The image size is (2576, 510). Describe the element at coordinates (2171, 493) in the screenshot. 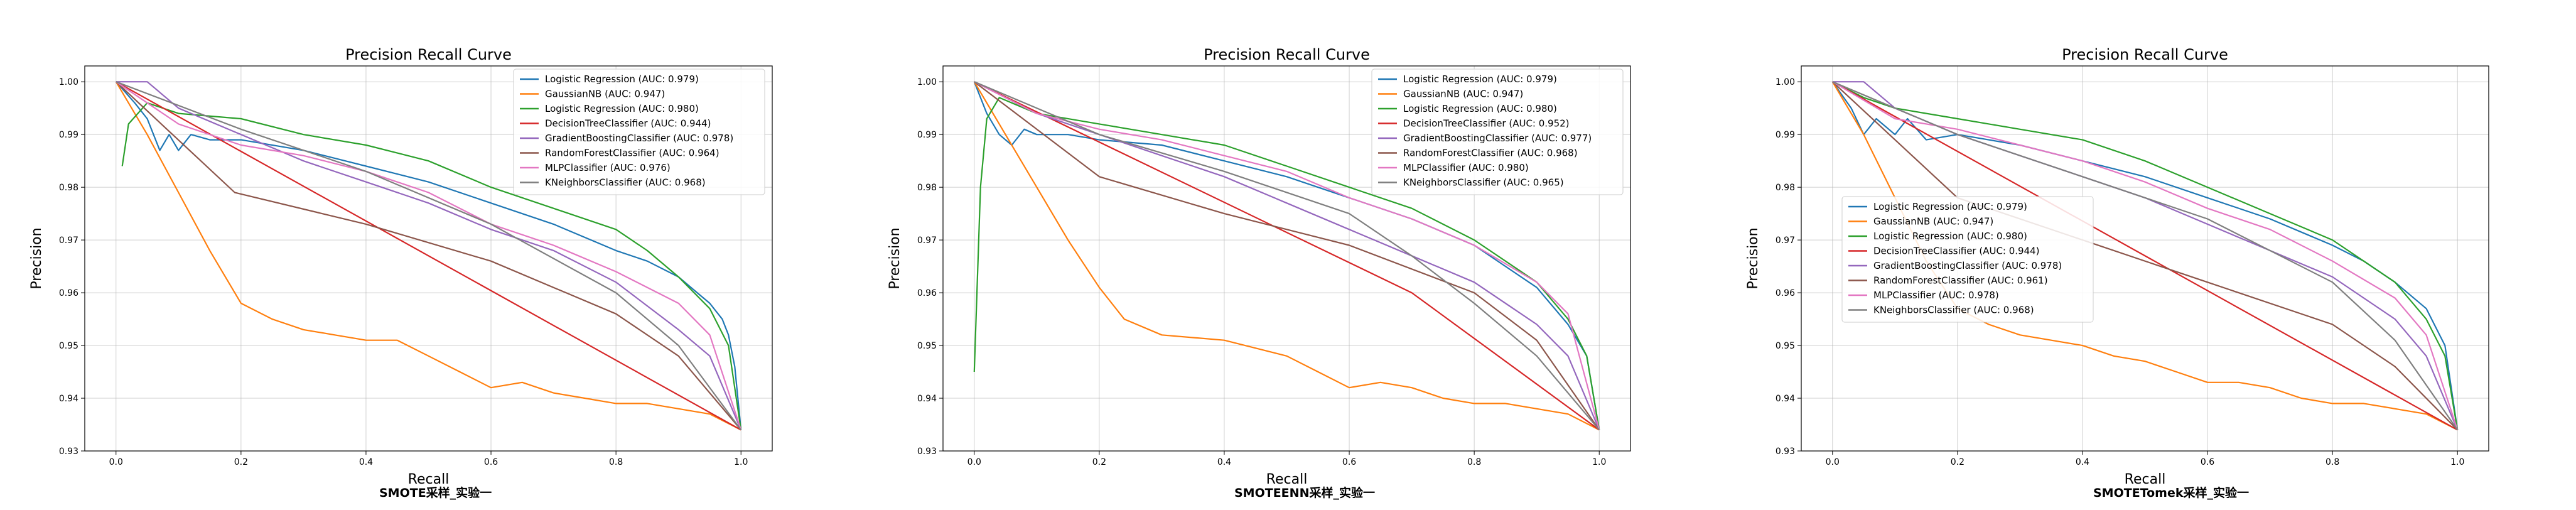

I see `chart-caption-smotetomek: SMOTETomek采样_实验一` at that location.